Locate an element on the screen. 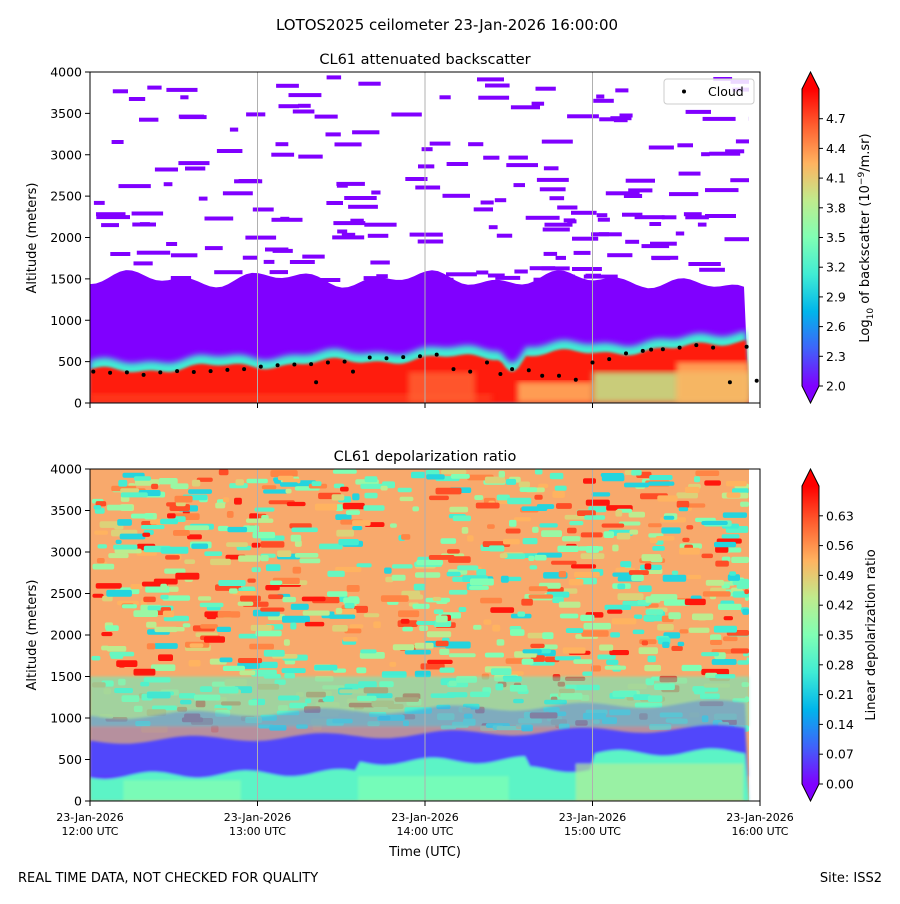 The height and width of the screenshot is (904, 900). x-axis-label: Time (UTC) is located at coordinates (424, 852).